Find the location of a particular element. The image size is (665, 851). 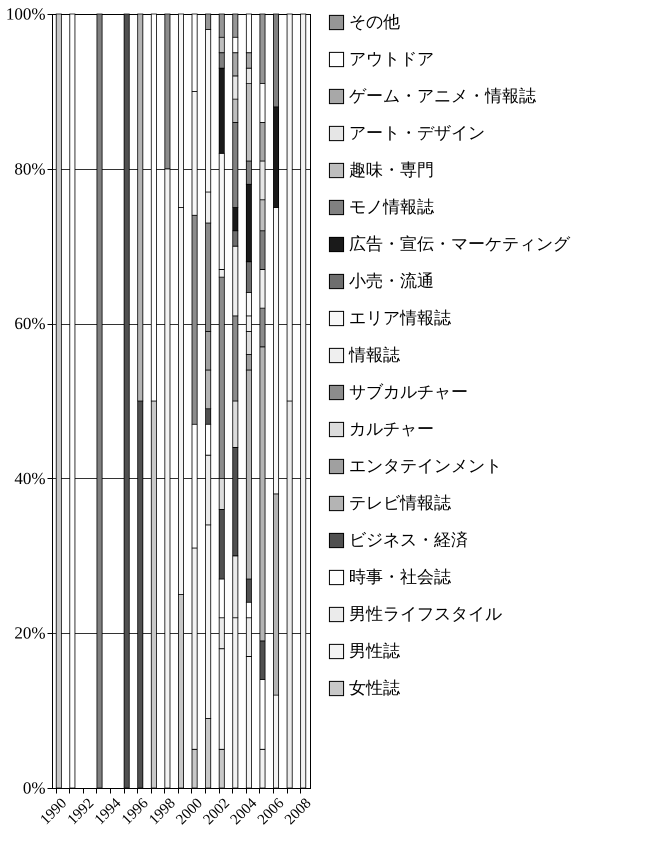

legend-label: 情報誌 is located at coordinates (374, 355).